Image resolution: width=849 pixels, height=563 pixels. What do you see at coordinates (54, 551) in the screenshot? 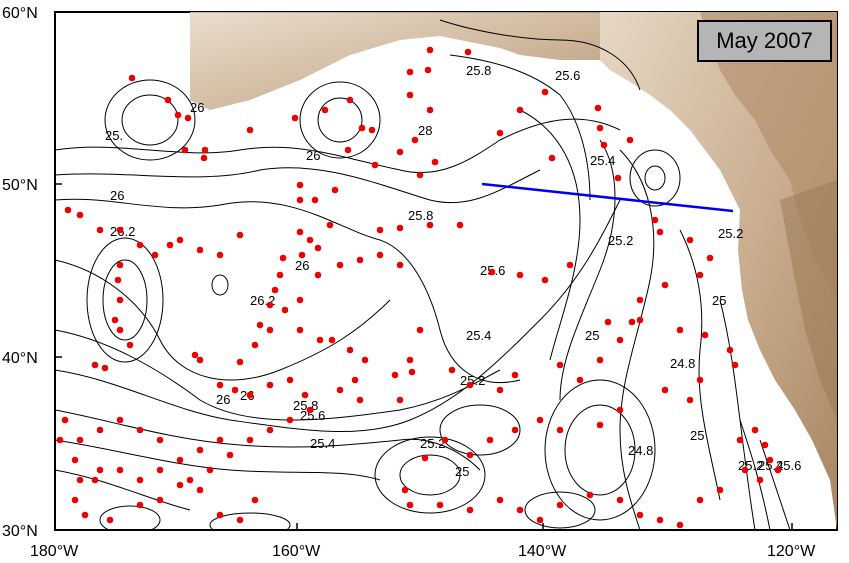
I see `lon-label-180w: 180°W` at bounding box center [54, 551].